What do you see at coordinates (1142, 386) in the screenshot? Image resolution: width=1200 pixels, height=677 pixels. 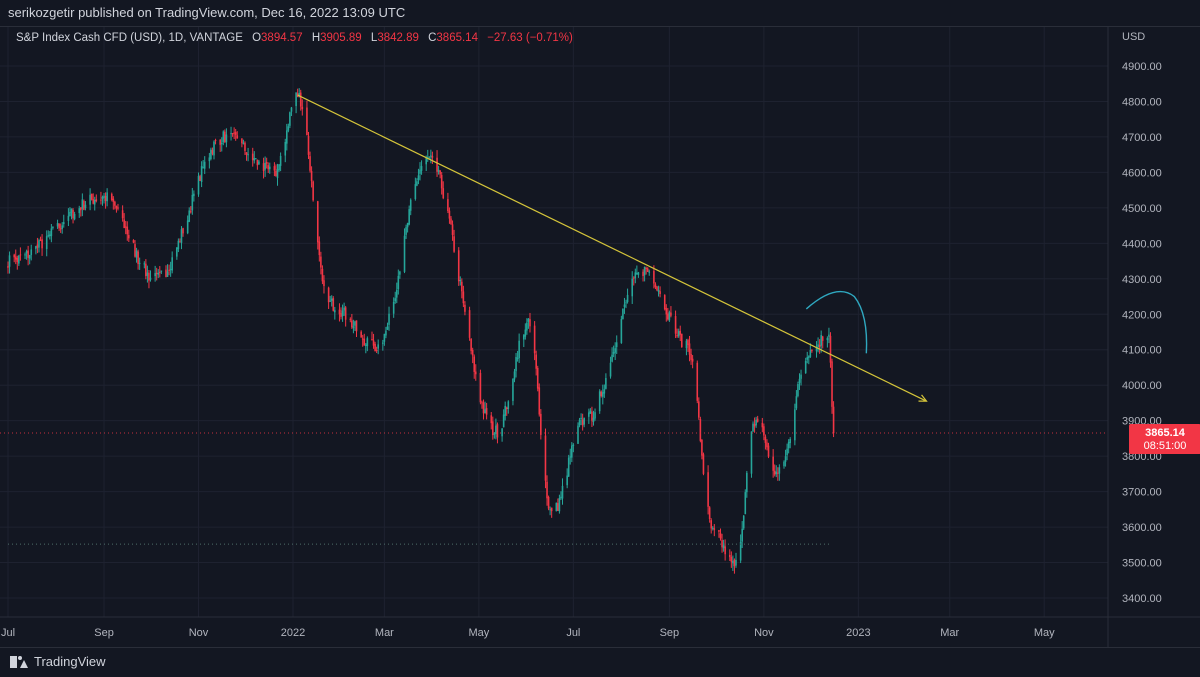 I see `y-tick-label: 4000.00` at bounding box center [1142, 386].